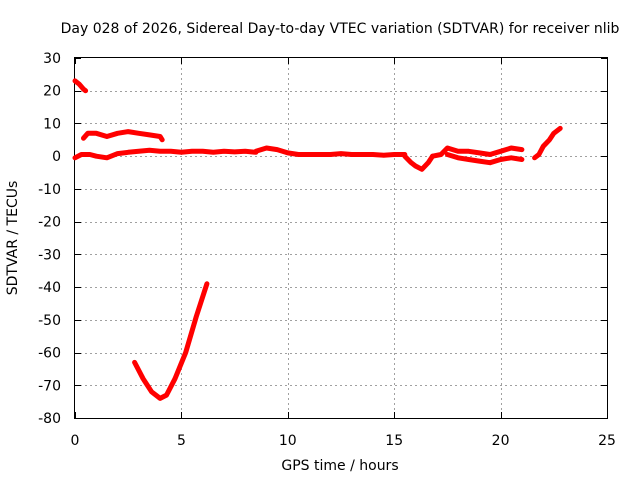  Describe the element at coordinates (394, 441) in the screenshot. I see `x-tick-label: 15` at that location.